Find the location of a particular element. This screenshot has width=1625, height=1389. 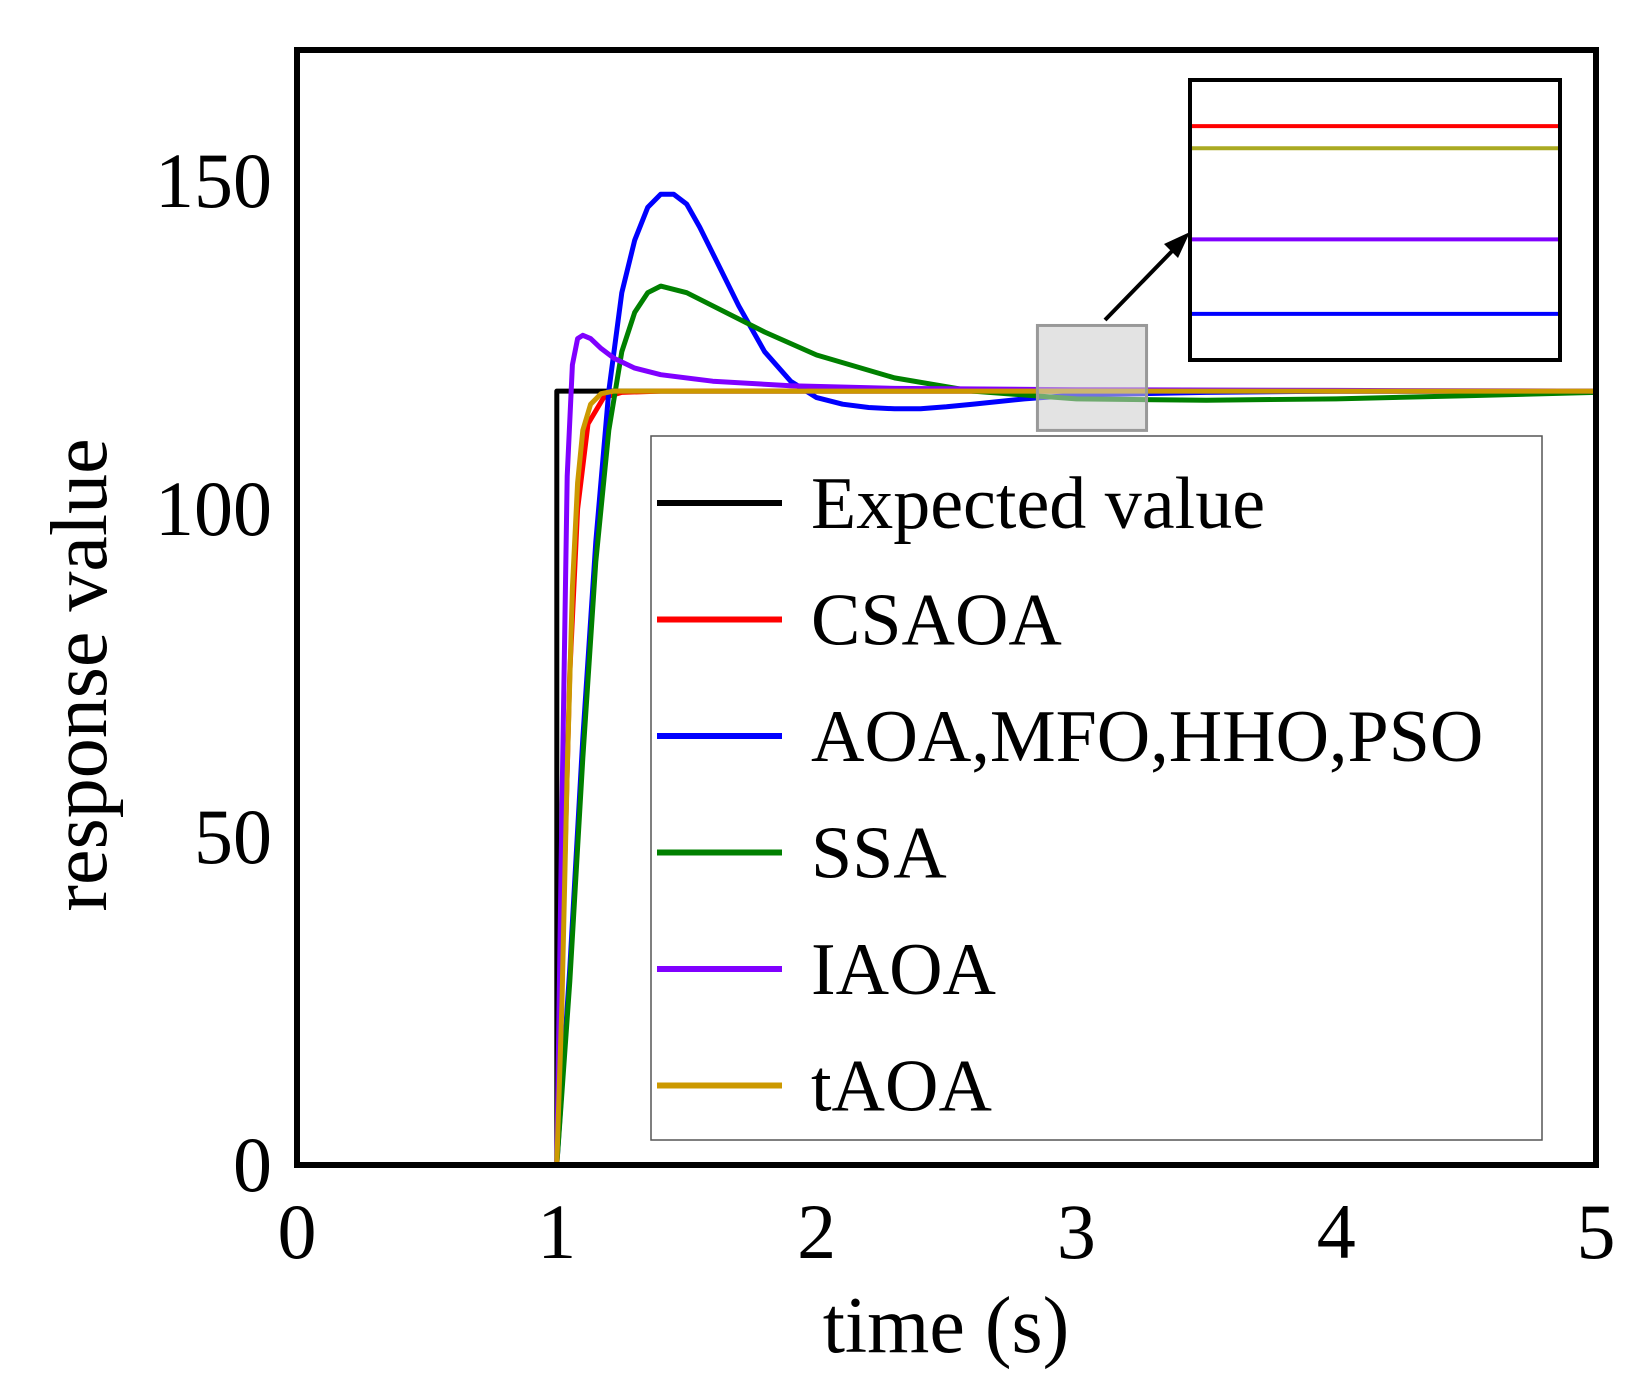

x-tick-label: 2 is located at coordinates (816, 1231).